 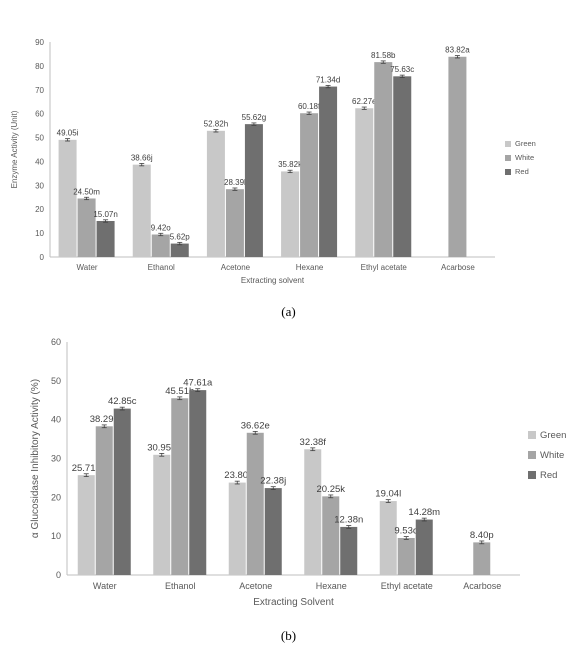 I want to click on data-label: 8.40p, so click(x=482, y=535).